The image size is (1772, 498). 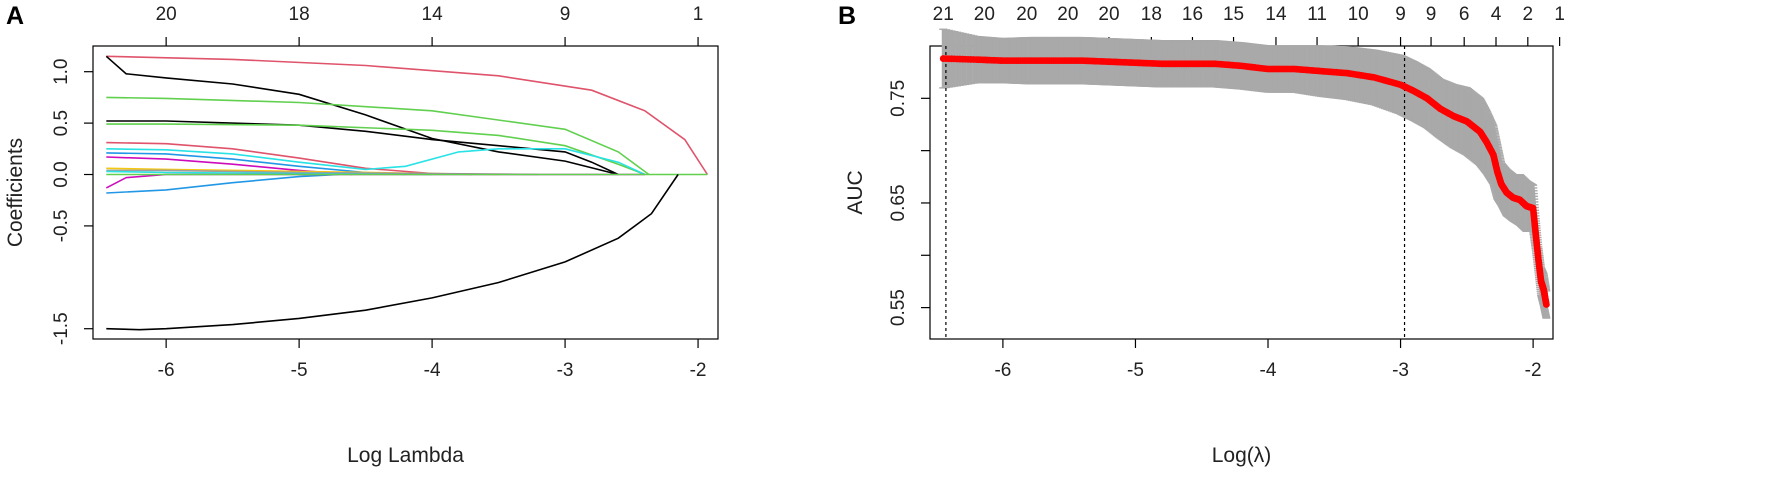 What do you see at coordinates (1464, 14) in the screenshot?
I see `top-tick-label: 6` at bounding box center [1464, 14].